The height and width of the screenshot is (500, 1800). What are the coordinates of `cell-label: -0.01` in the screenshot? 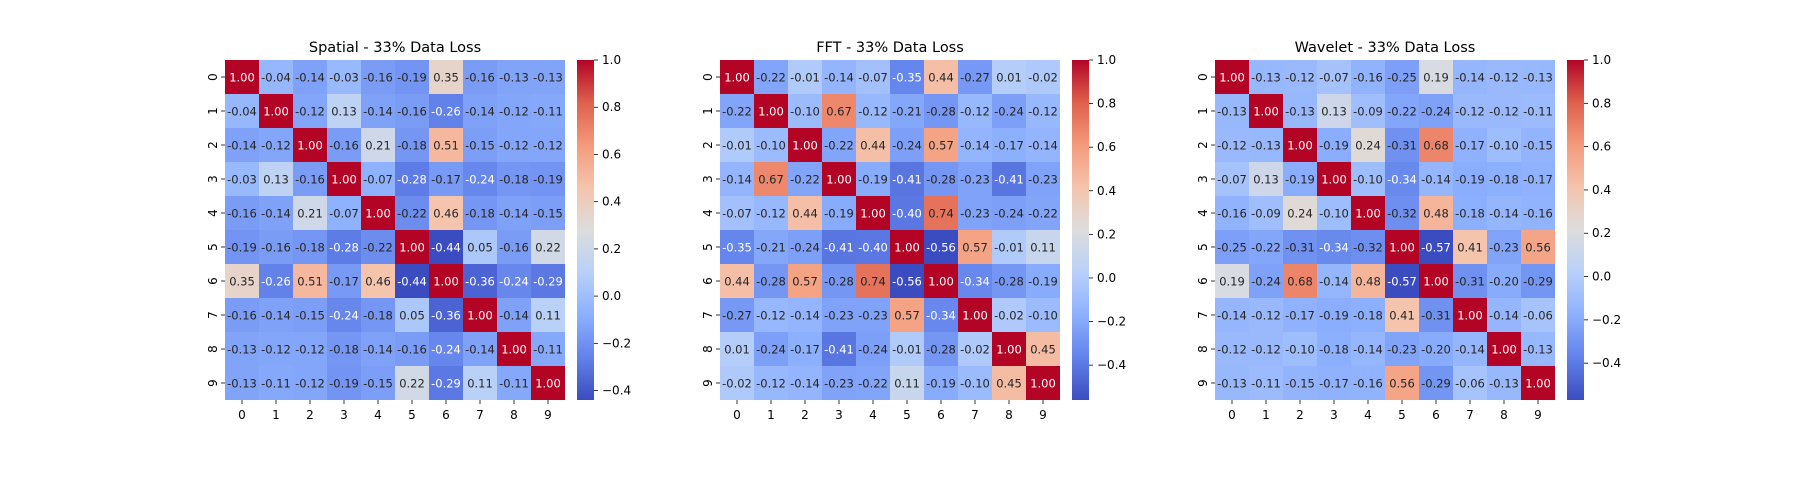 It's located at (737, 146).